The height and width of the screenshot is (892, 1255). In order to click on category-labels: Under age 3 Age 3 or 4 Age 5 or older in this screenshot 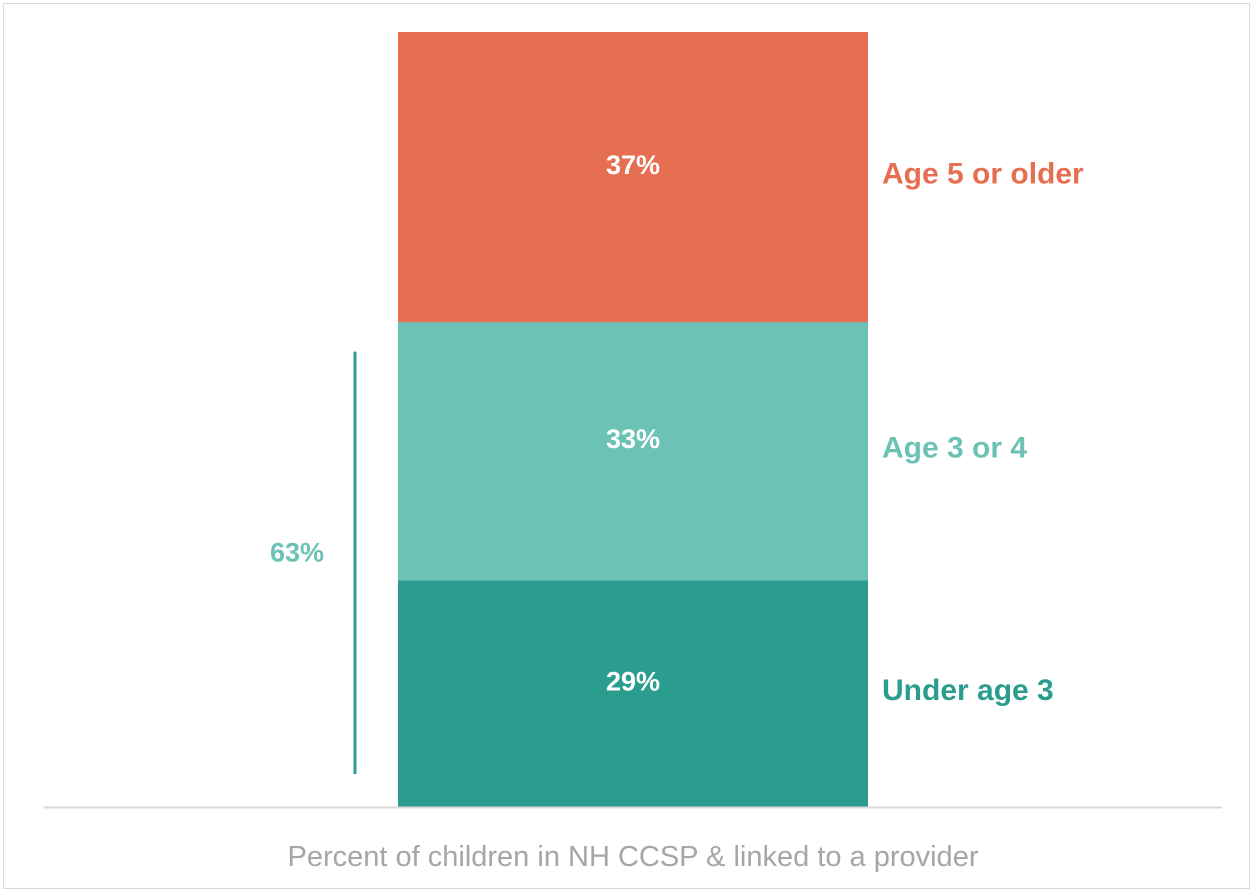, I will do `click(983, 432)`.